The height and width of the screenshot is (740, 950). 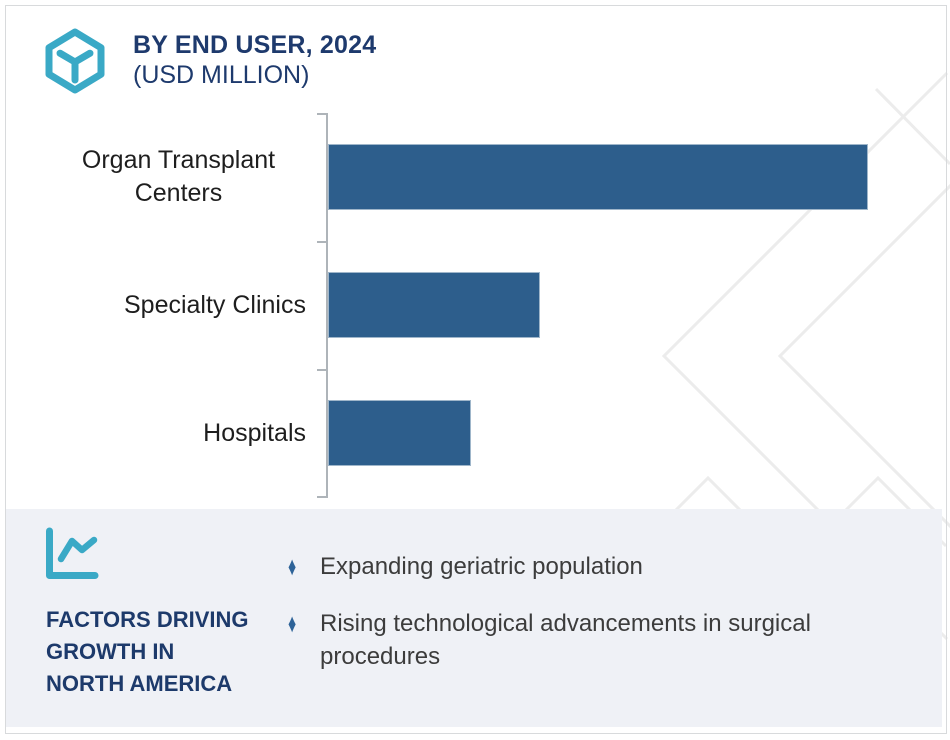 What do you see at coordinates (214, 304) in the screenshot?
I see `category-label: Specialty Clinics` at bounding box center [214, 304].